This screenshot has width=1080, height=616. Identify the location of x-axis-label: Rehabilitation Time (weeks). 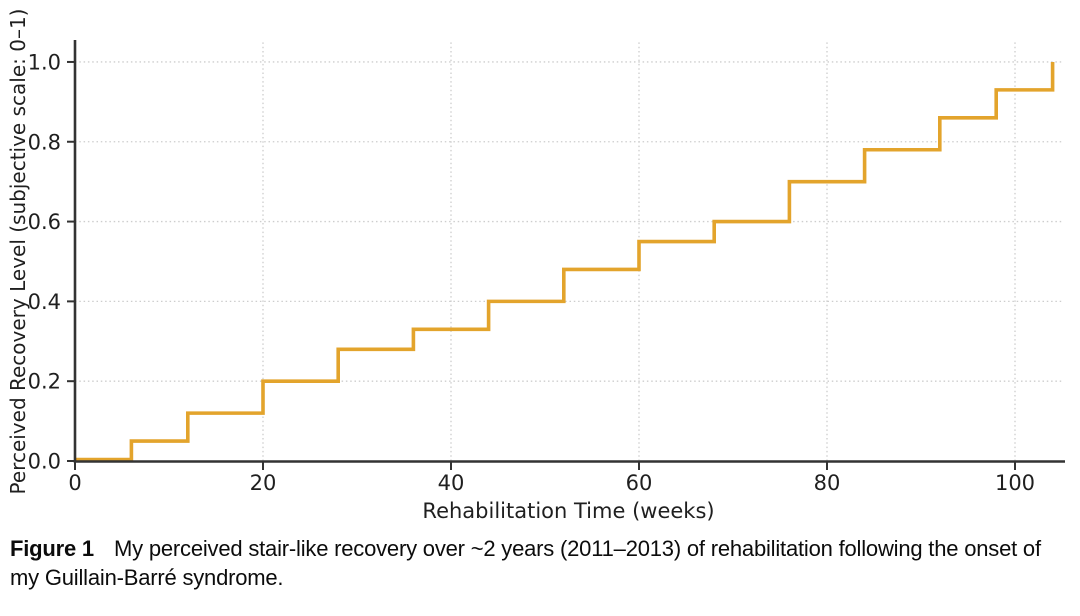
(568, 511).